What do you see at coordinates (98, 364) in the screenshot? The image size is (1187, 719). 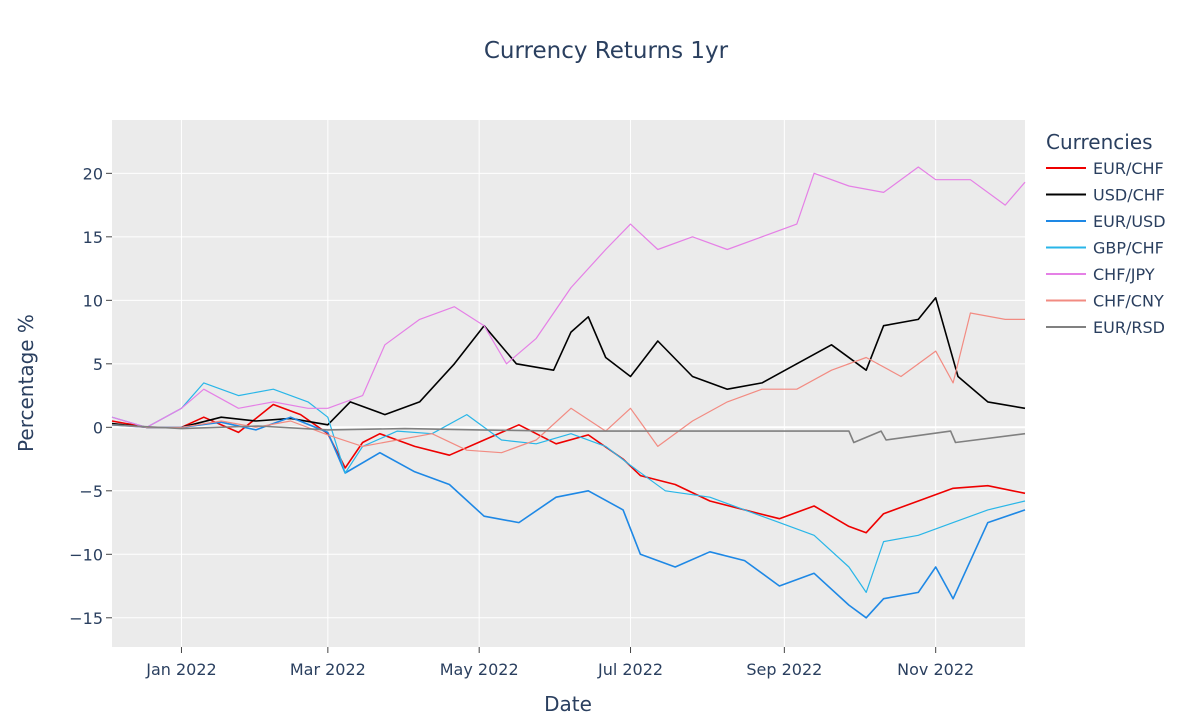 I see `y-tick-label: 5` at bounding box center [98, 364].